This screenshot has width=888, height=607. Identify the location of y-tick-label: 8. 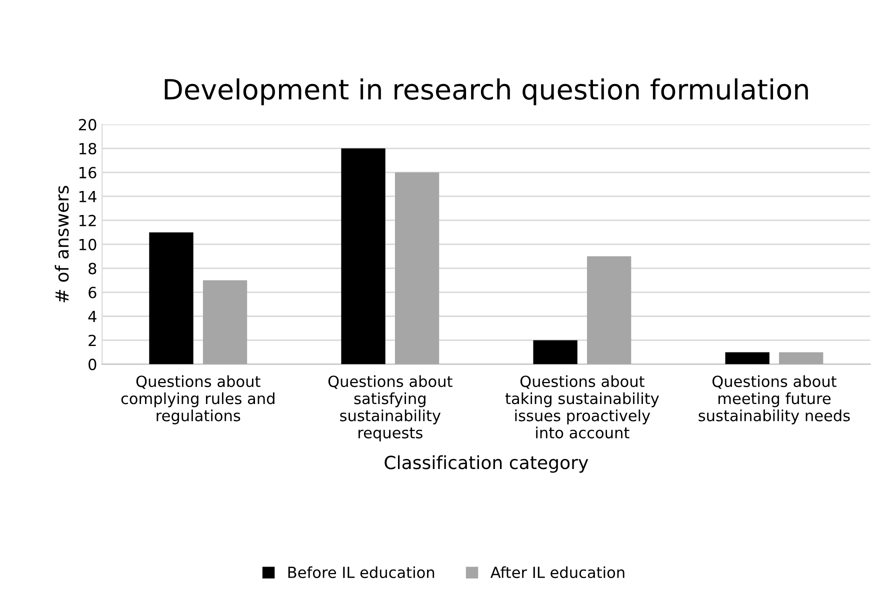
(92, 268).